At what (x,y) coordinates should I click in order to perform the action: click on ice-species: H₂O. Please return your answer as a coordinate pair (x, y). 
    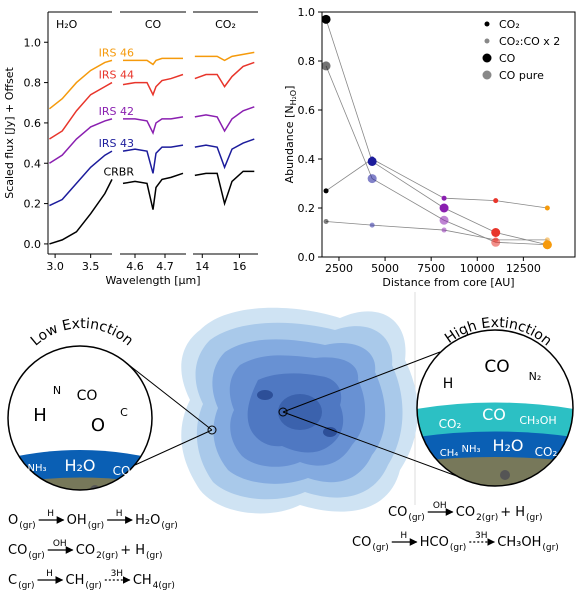
    Looking at the image, I should click on (79, 465).